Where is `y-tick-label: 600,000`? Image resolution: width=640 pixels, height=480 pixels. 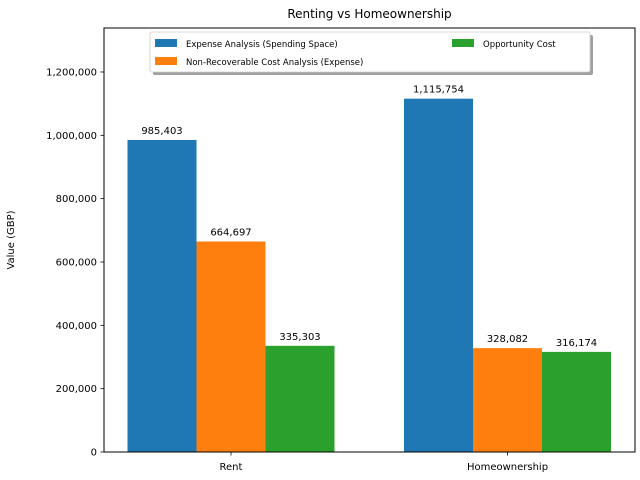
y-tick-label: 600,000 is located at coordinates (76, 262).